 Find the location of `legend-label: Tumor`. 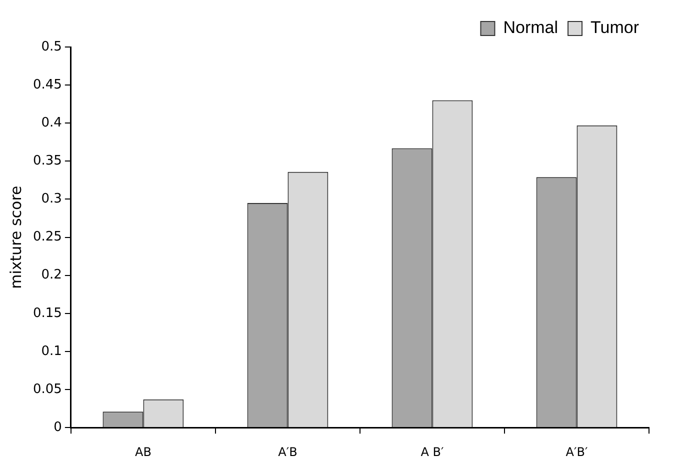

legend-label: Tumor is located at coordinates (615, 28).